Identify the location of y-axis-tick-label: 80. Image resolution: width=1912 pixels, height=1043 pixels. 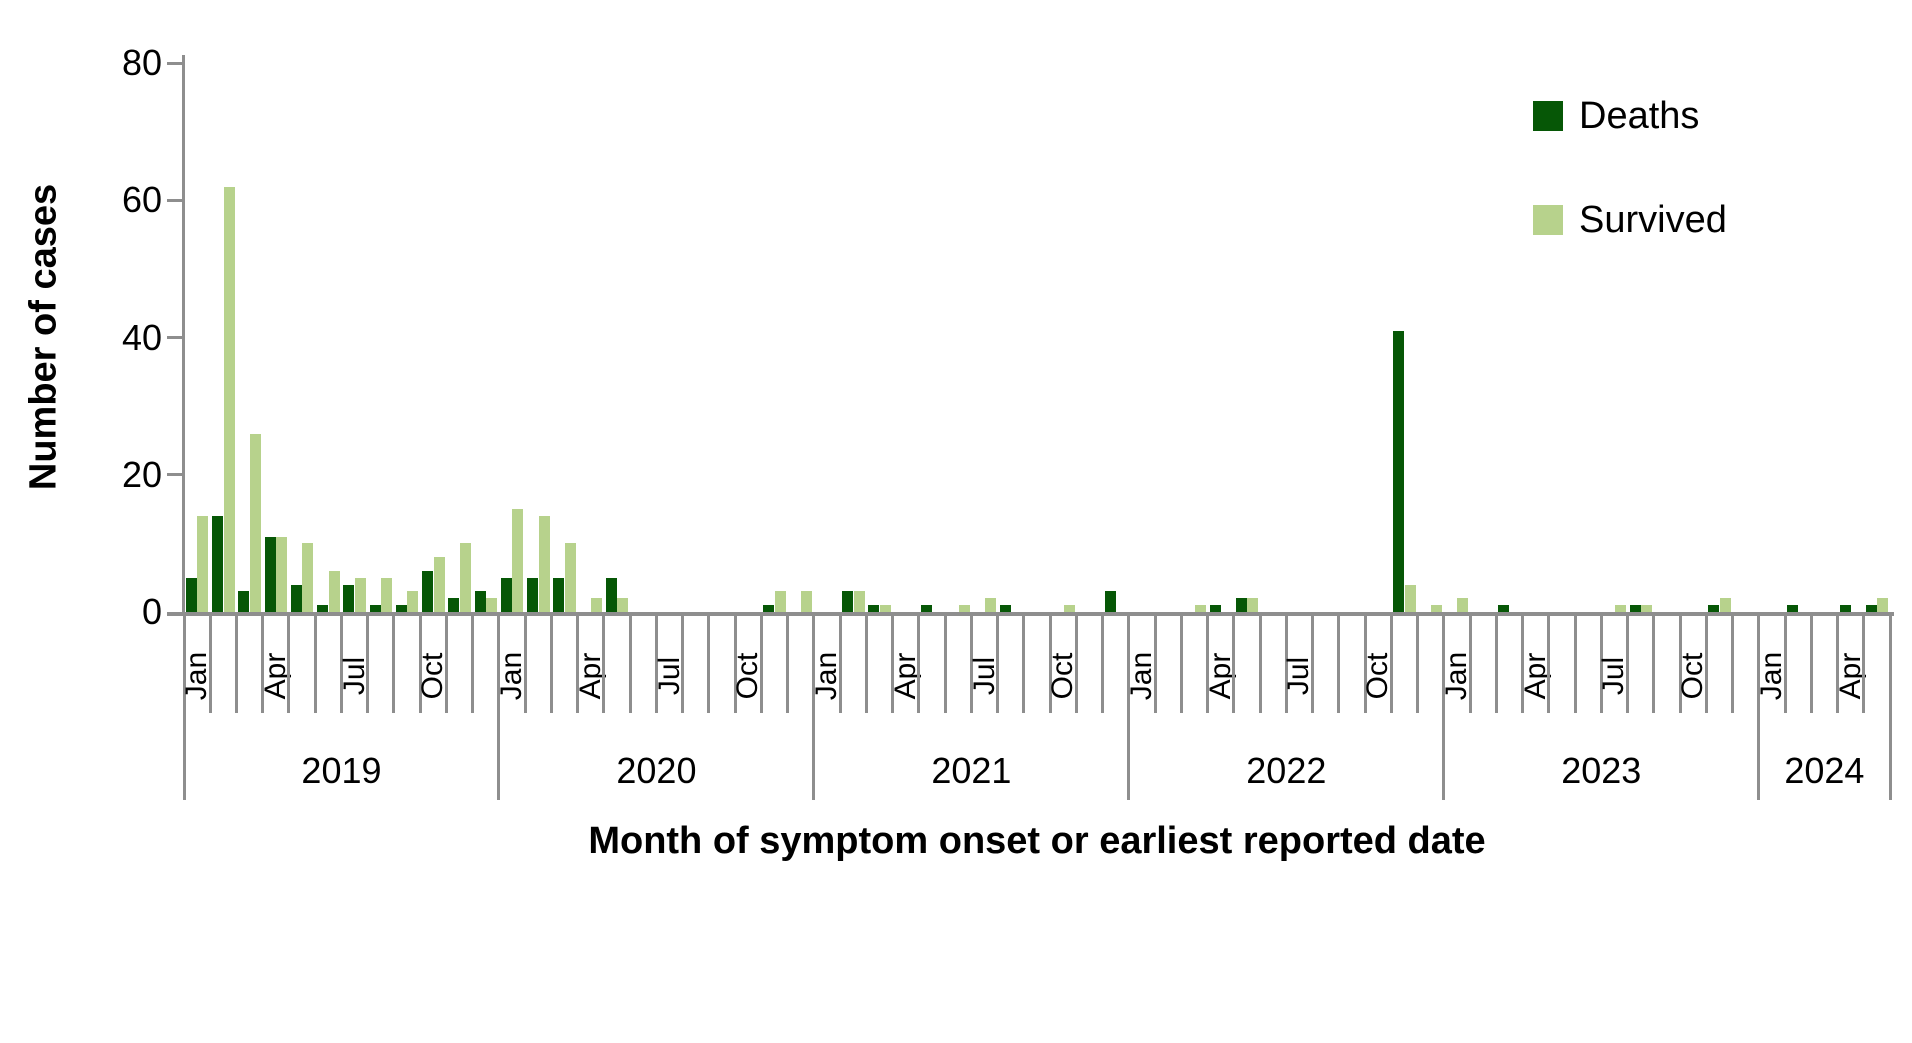
(141, 62).